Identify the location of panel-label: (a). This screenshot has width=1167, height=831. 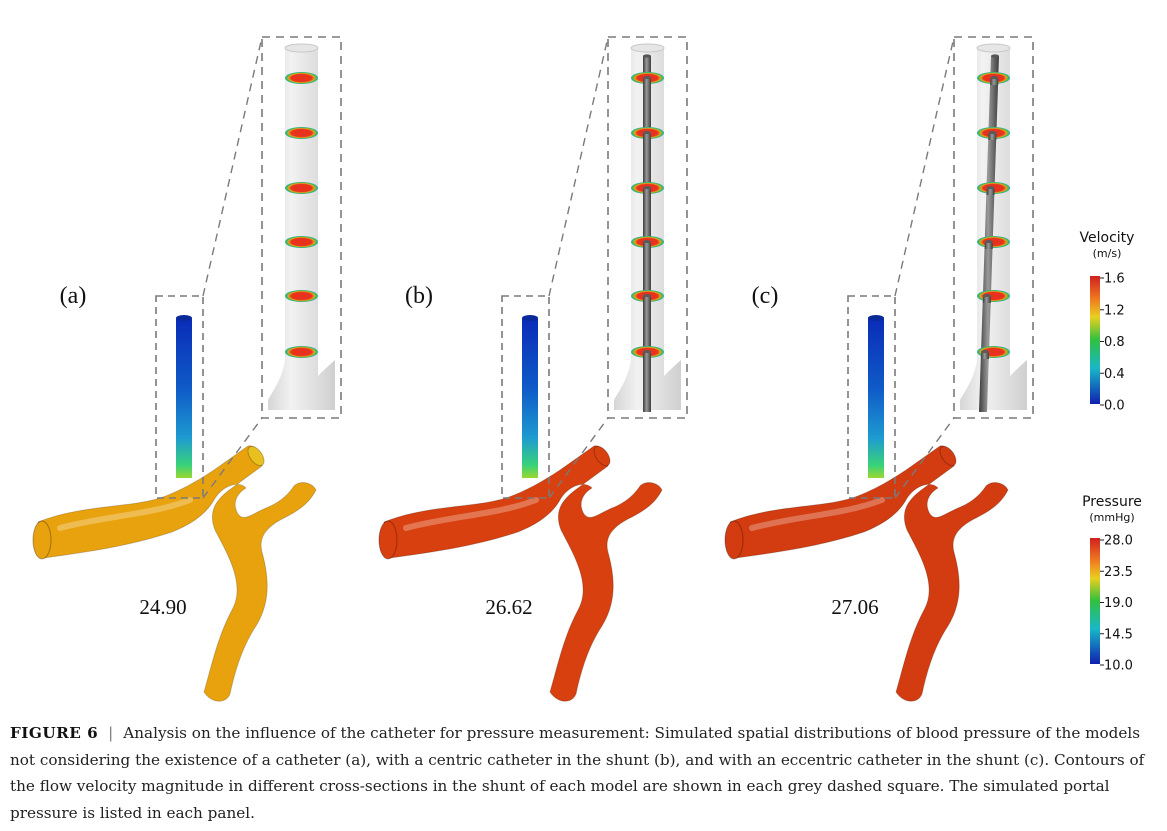
(73, 296).